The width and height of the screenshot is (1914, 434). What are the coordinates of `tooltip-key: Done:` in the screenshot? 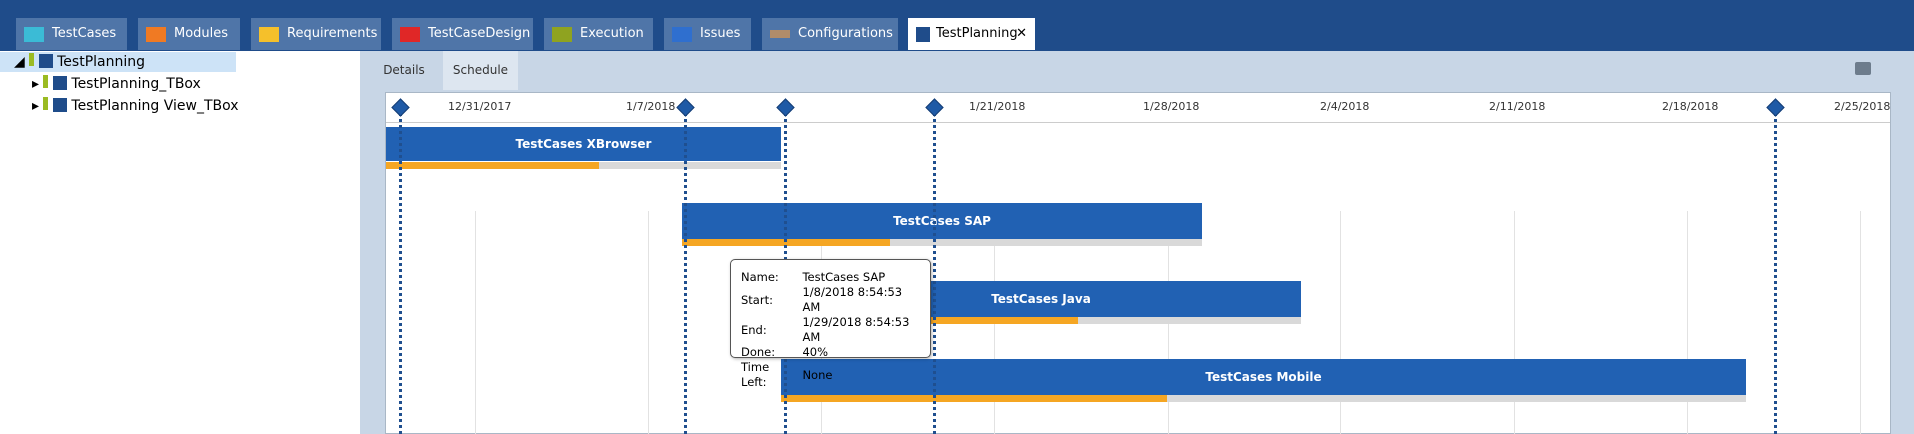 It's located at (758, 352).